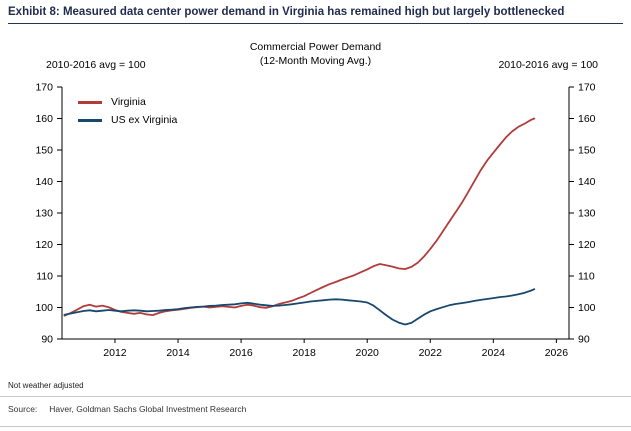 The height and width of the screenshot is (431, 631). Describe the element at coordinates (44, 88) in the screenshot. I see `y-tick-label-left: 170` at that location.